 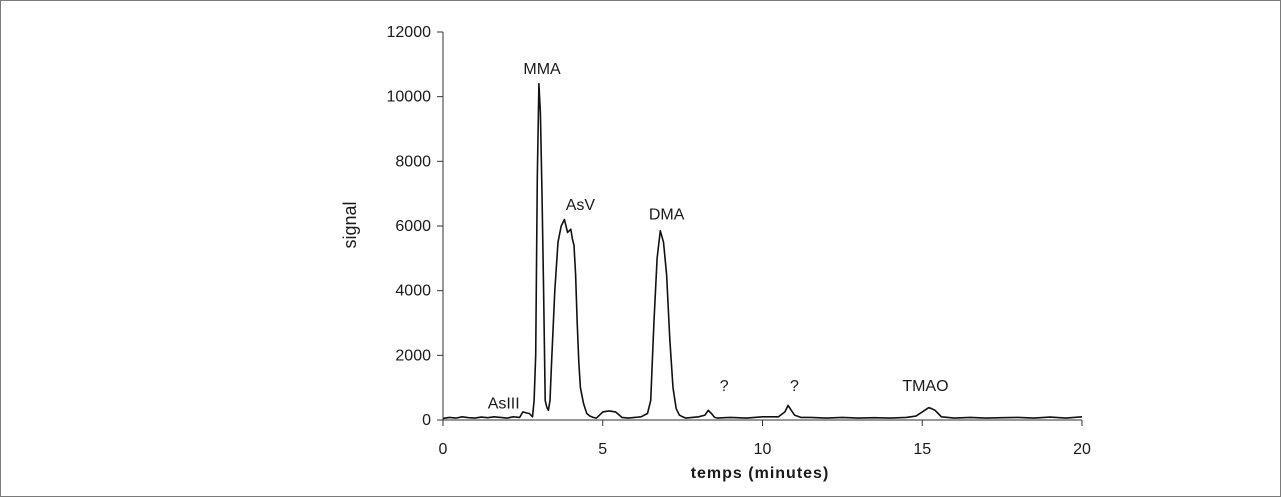 I want to click on y-axis-label: signal, so click(x=350, y=224).